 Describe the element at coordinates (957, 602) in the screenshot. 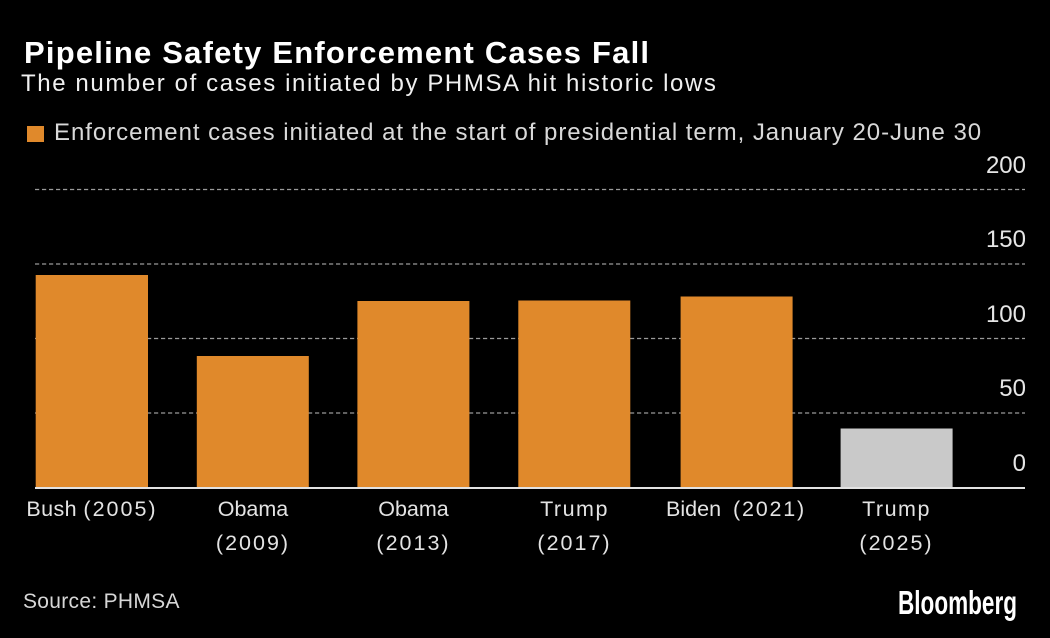

I see `svg-text: Bloomberg` at that location.